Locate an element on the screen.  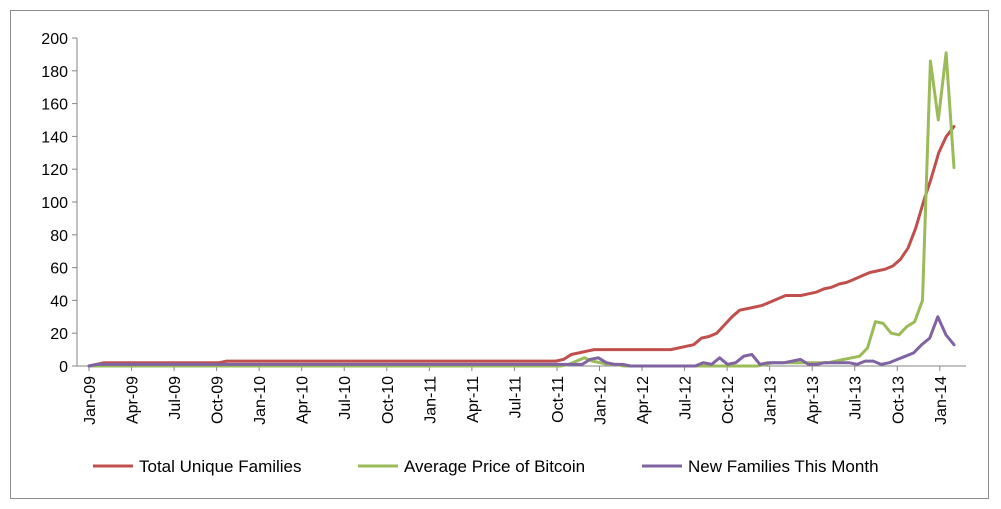
legend-label: New Families This Month is located at coordinates (783, 466).